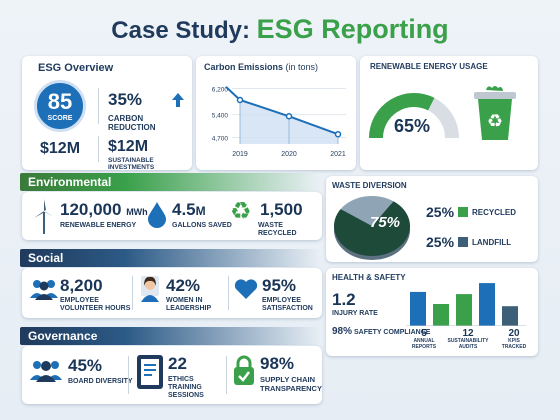 Image resolution: width=560 pixels, height=420 pixels. What do you see at coordinates (60, 148) in the screenshot?
I see `money-left-value: $12M` at bounding box center [60, 148].